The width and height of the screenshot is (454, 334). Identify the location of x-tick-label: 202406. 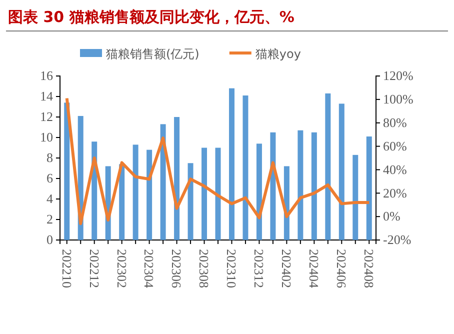
(342, 268).